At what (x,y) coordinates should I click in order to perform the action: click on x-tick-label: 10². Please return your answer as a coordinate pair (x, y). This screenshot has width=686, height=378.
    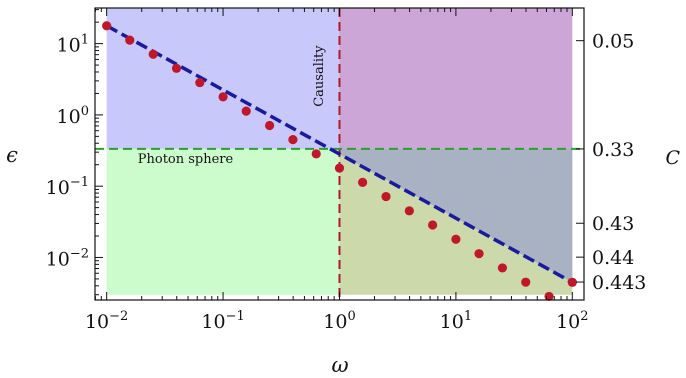
    Looking at the image, I should click on (572, 321).